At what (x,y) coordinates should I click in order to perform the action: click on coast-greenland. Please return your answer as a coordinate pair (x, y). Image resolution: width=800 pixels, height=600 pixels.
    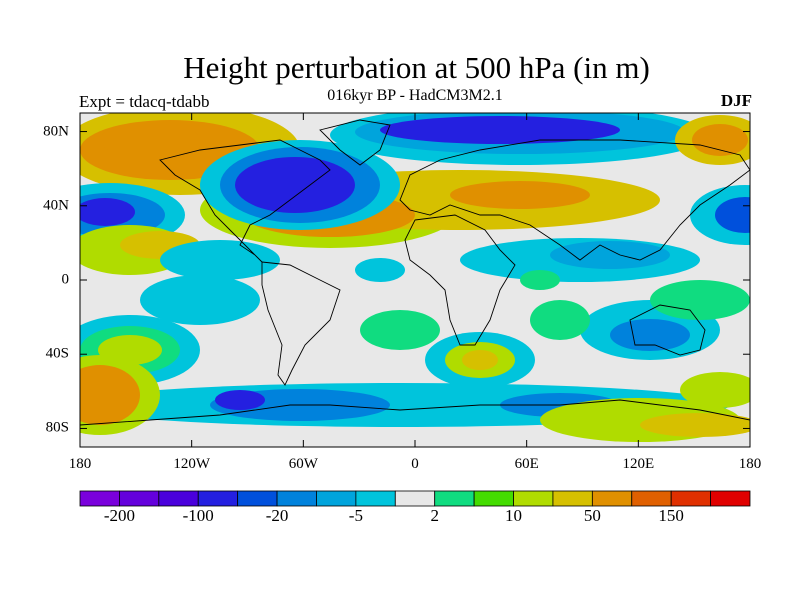
    Looking at the image, I should click on (355, 142).